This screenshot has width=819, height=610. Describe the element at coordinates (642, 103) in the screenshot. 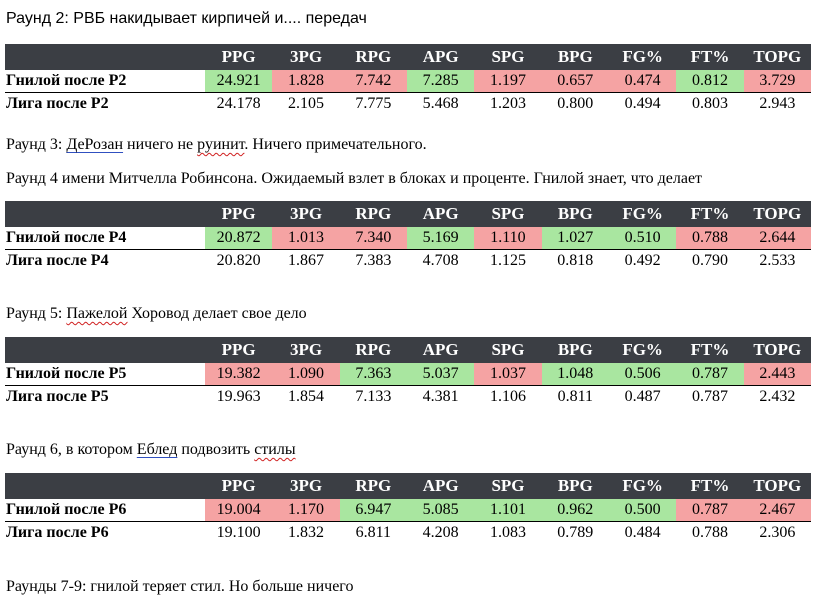

I see `stat-cell: 0.494` at that location.